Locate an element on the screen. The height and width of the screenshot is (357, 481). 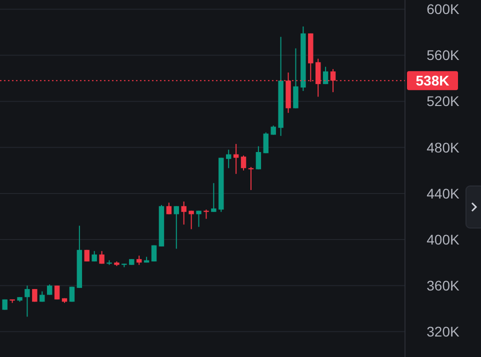
y-tick-label: 520K is located at coordinates (443, 101).